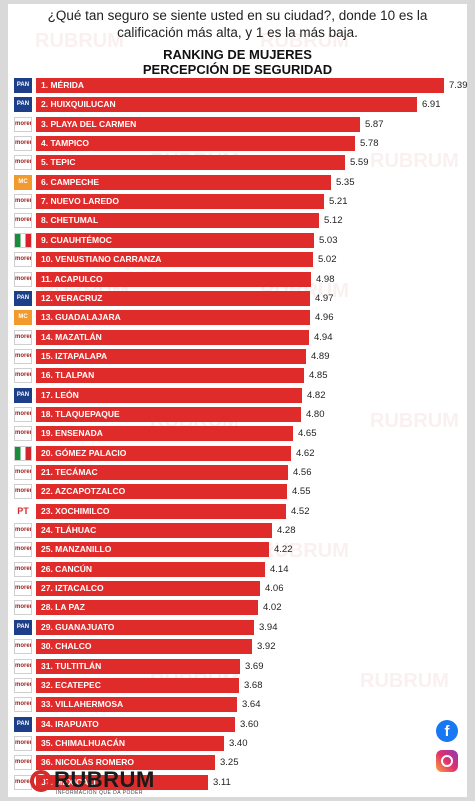 This screenshot has height=801, width=475. What do you see at coordinates (163, 453) in the screenshot?
I see `bar: 20. GÓMEZ PALACIO` at bounding box center [163, 453].